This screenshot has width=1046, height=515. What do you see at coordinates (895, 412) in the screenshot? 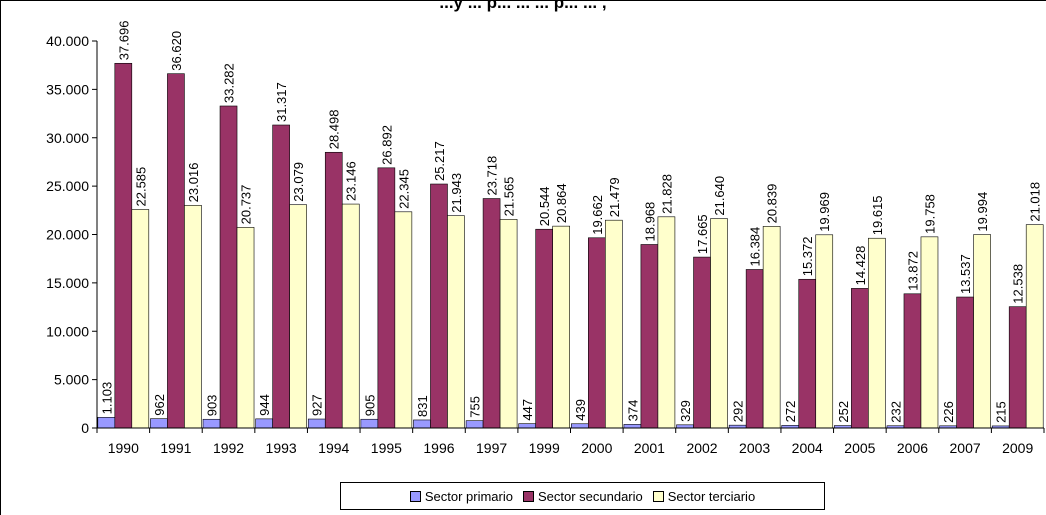
I see `bar-value-label: 232` at bounding box center [895, 412].